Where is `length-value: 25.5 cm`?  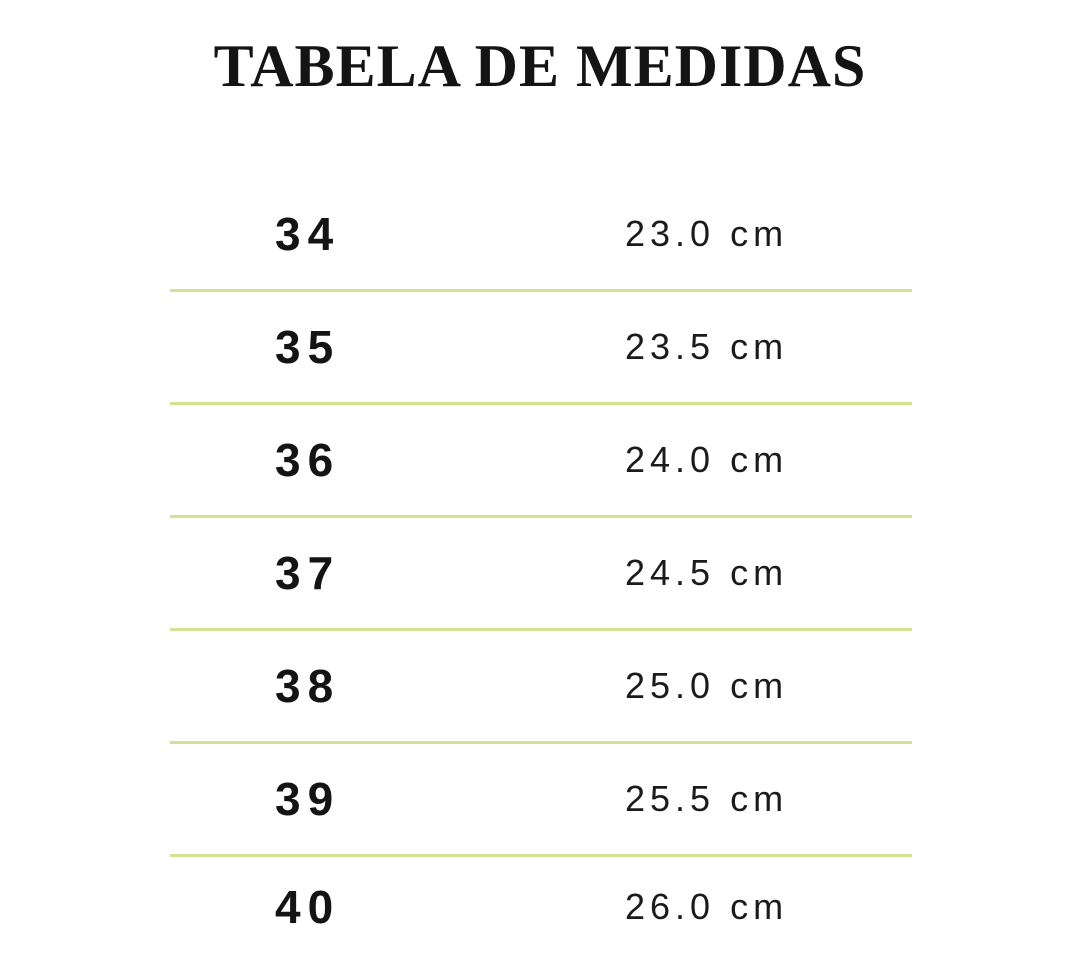
length-value: 25.5 cm is located at coordinates (707, 798).